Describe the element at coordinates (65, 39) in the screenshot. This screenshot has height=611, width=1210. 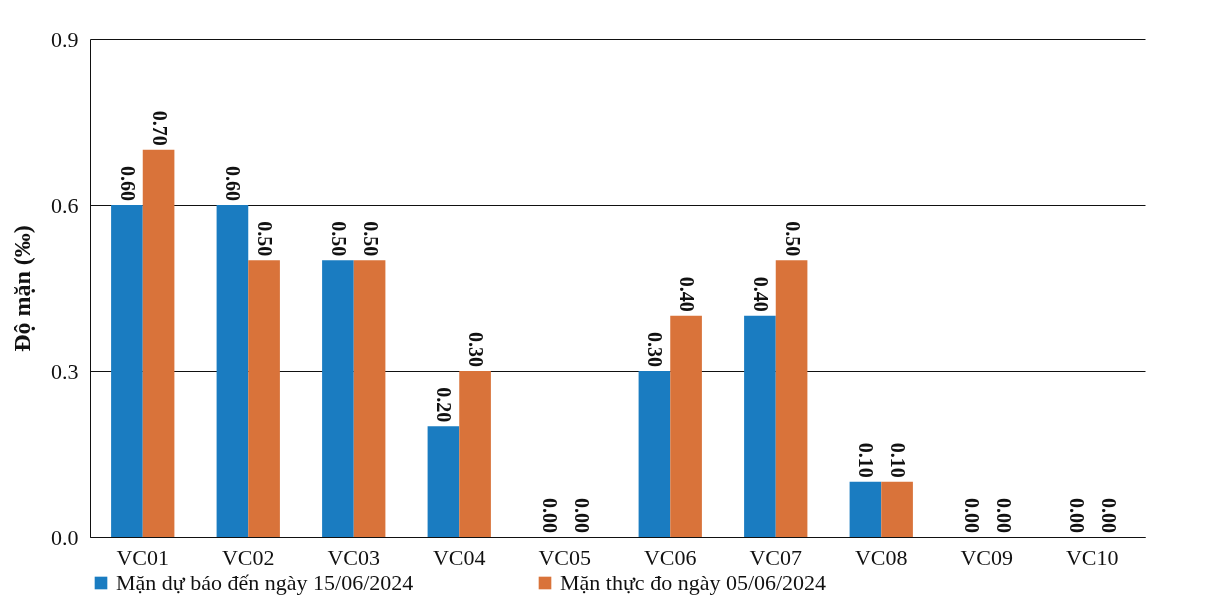
I see `y-tick-label: 0.9` at that location.